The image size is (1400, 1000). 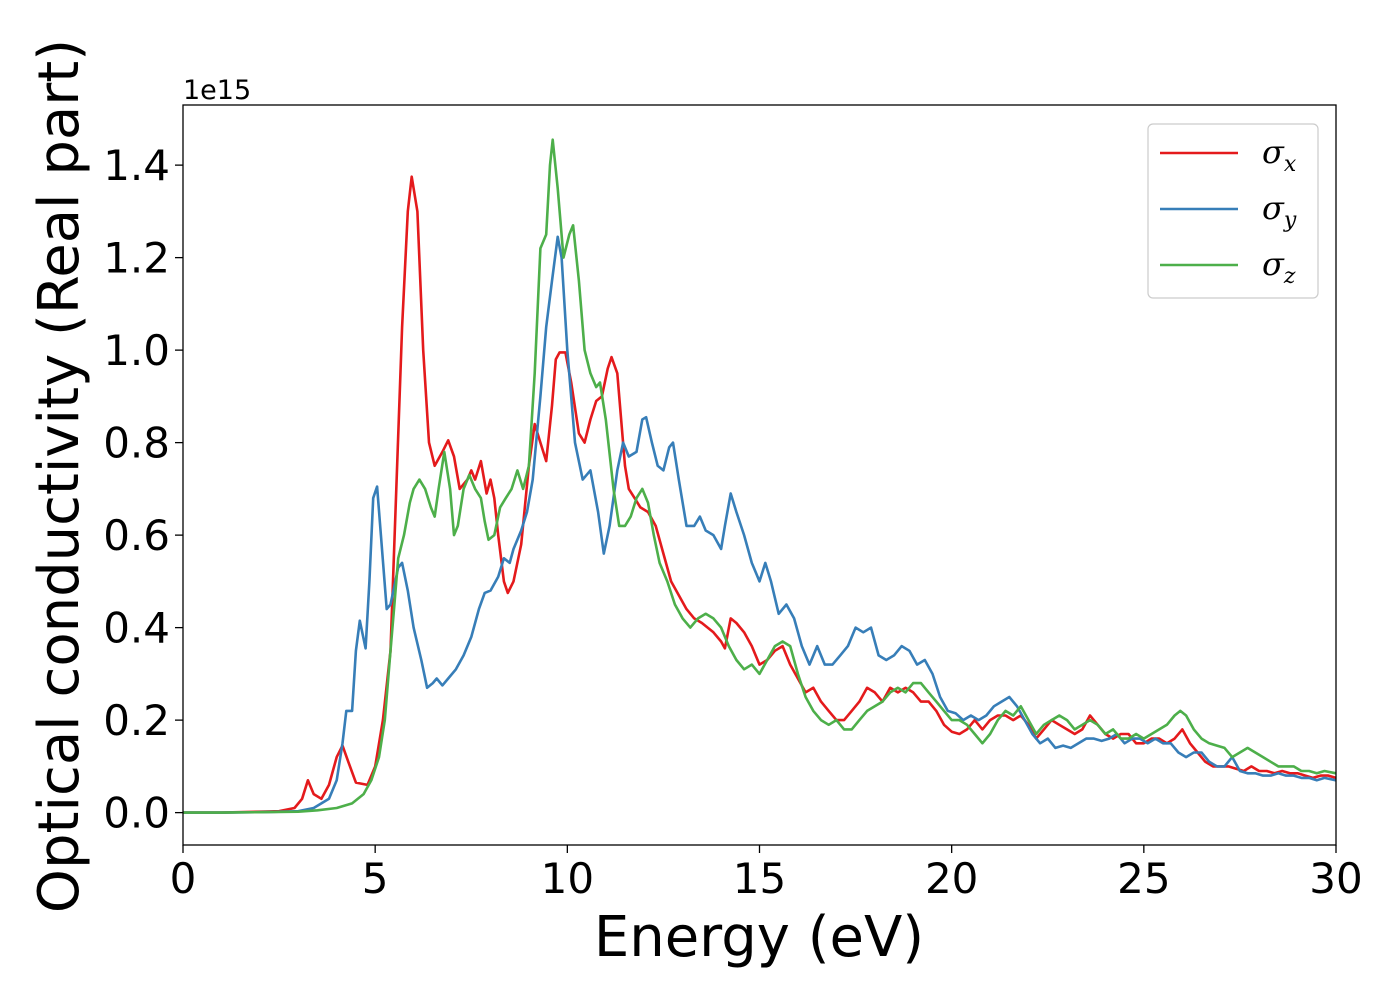 What do you see at coordinates (136, 535) in the screenshot?
I see `y-tick-label: 0.6` at bounding box center [136, 535].